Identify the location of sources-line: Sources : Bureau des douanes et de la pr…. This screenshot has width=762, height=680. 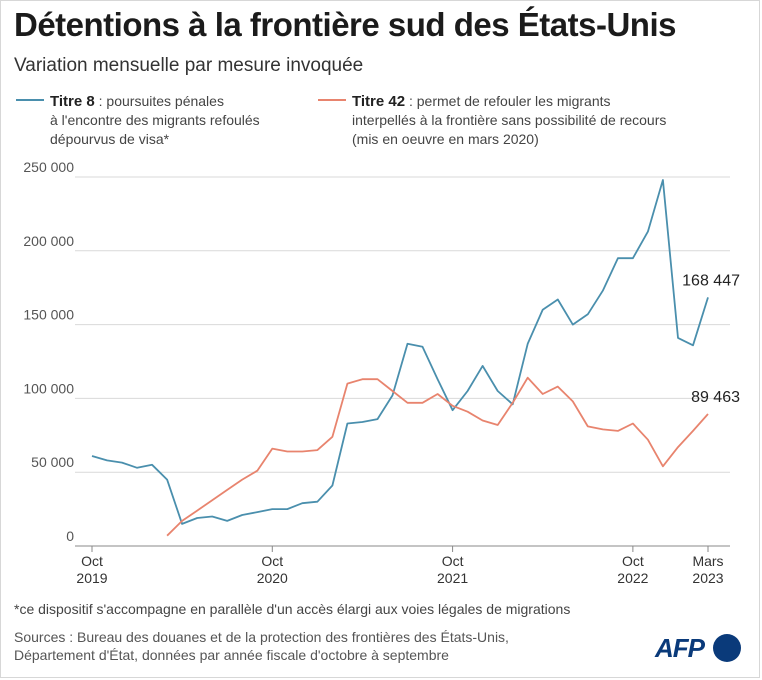
(261, 637).